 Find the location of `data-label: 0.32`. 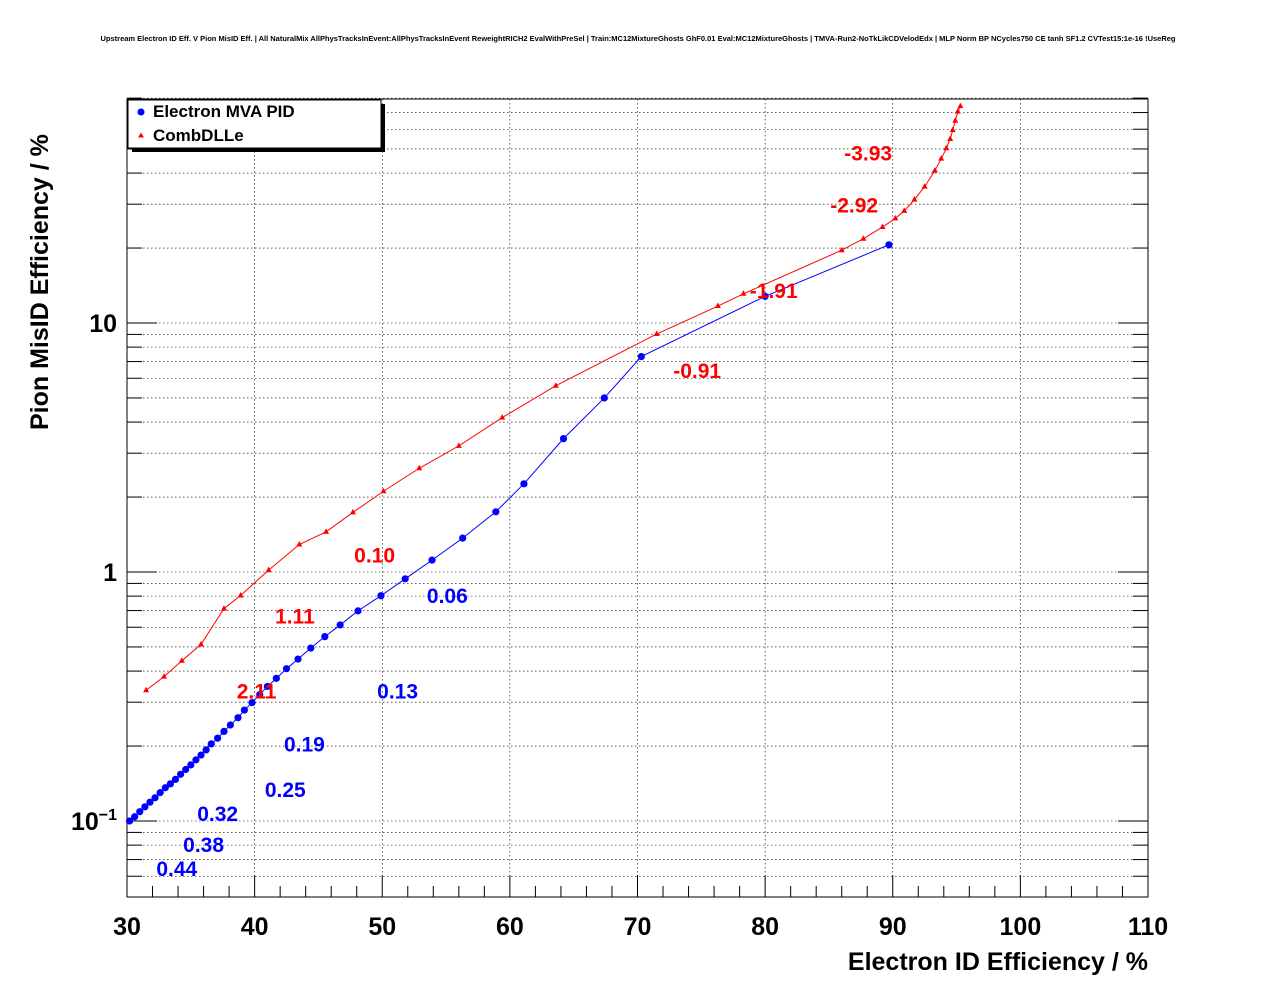

data-label: 0.32 is located at coordinates (217, 814).